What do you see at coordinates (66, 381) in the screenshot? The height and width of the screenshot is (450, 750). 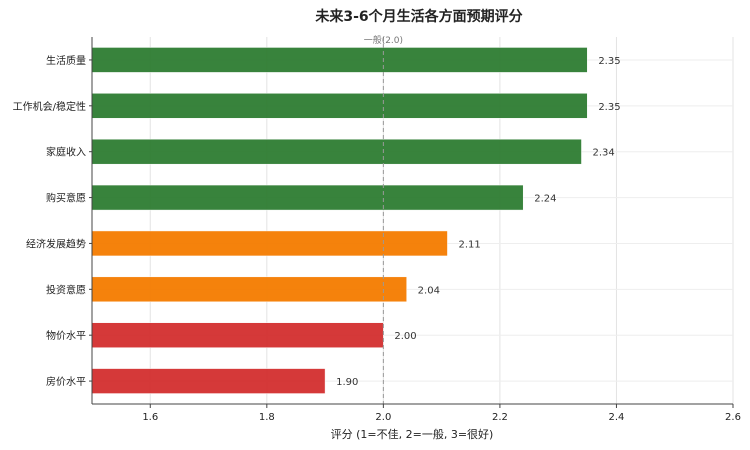 I see `y-tick-label: 房价水平` at bounding box center [66, 381].